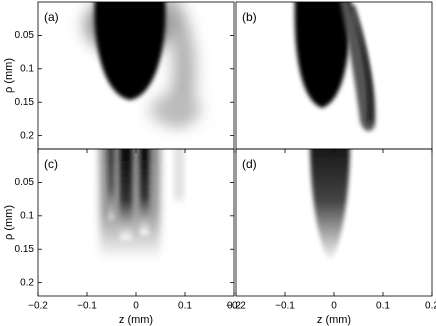  Describe the element at coordinates (141, 204) in the screenshot. I see `intensity-map-c` at that location.